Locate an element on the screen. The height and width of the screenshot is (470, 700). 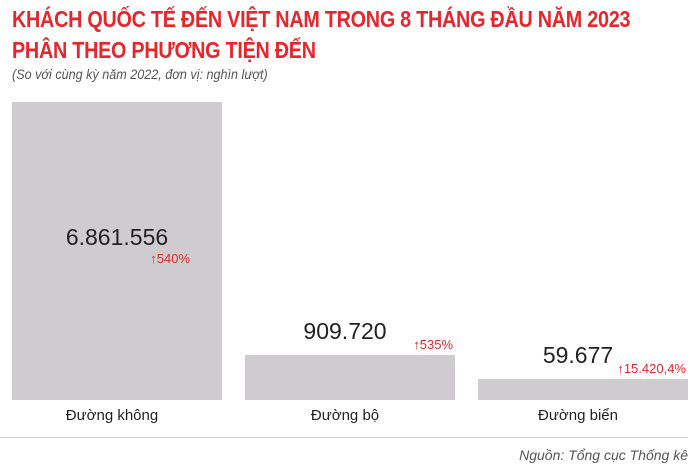
change-label: ↑535% is located at coordinates (433, 344).